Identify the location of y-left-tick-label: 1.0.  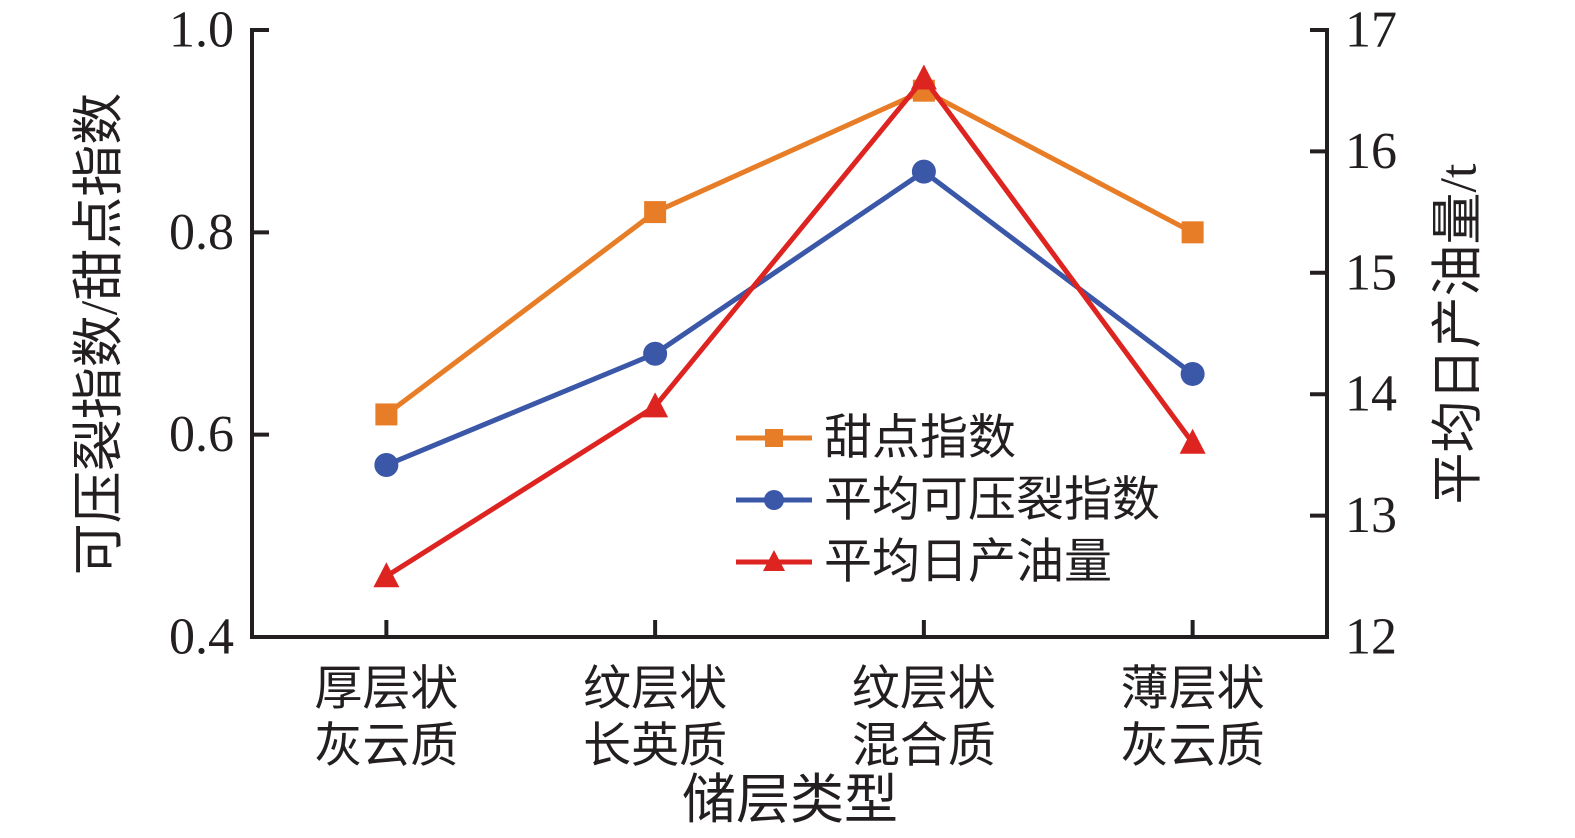
(201, 30).